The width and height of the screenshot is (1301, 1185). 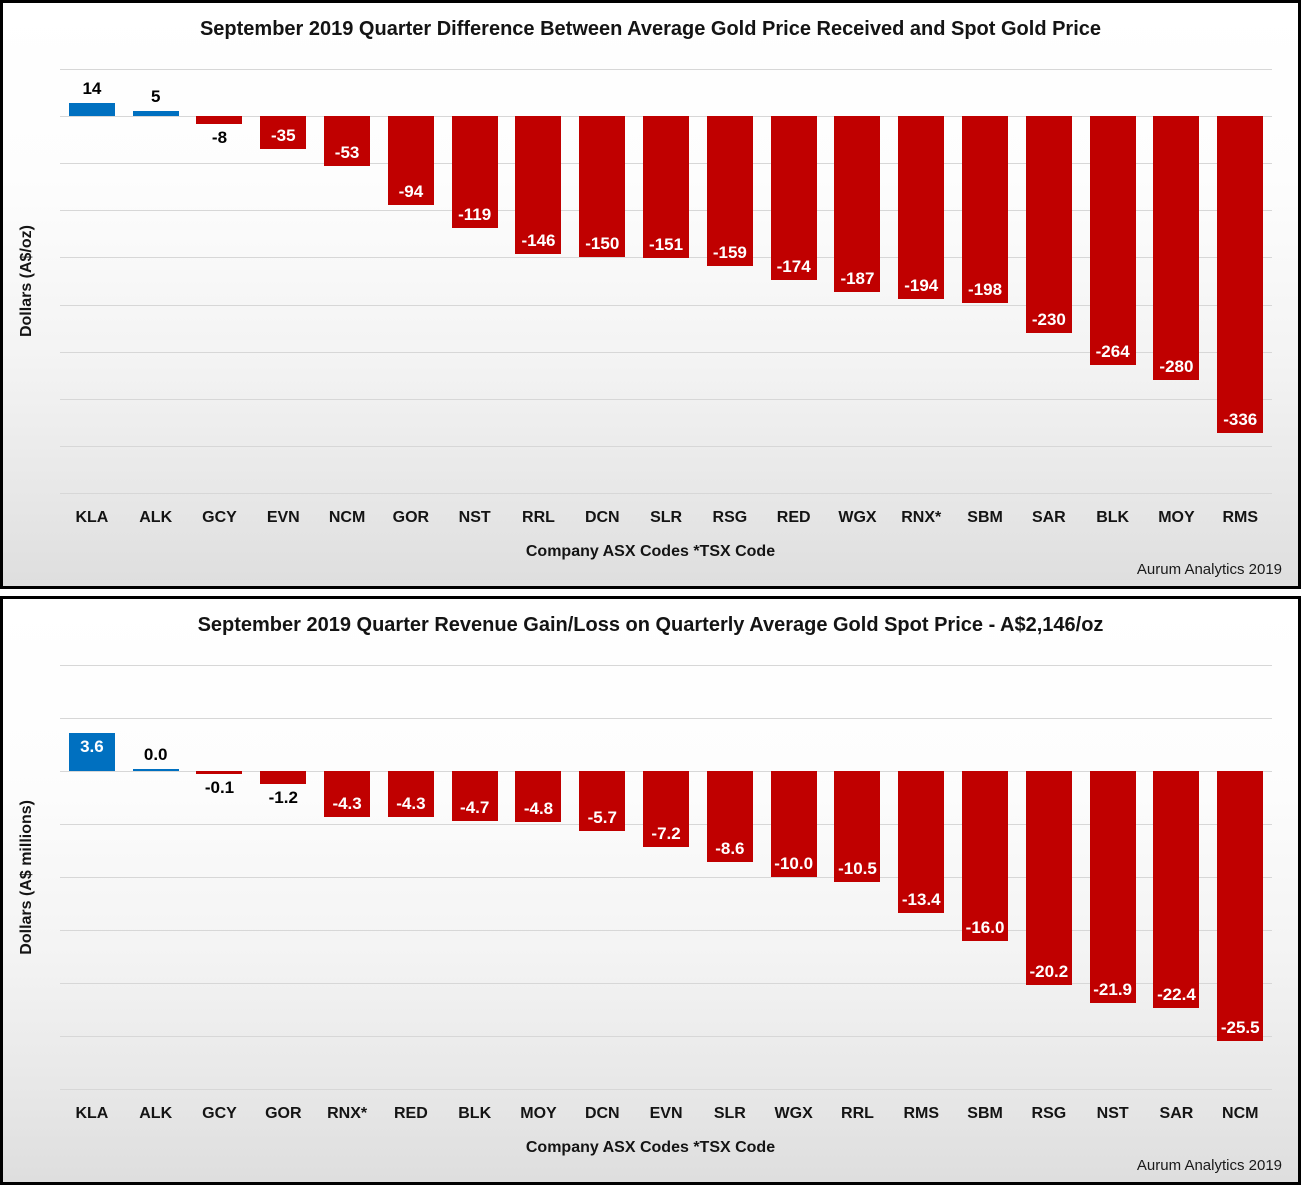 I want to click on value-label: -94, so click(x=411, y=191).